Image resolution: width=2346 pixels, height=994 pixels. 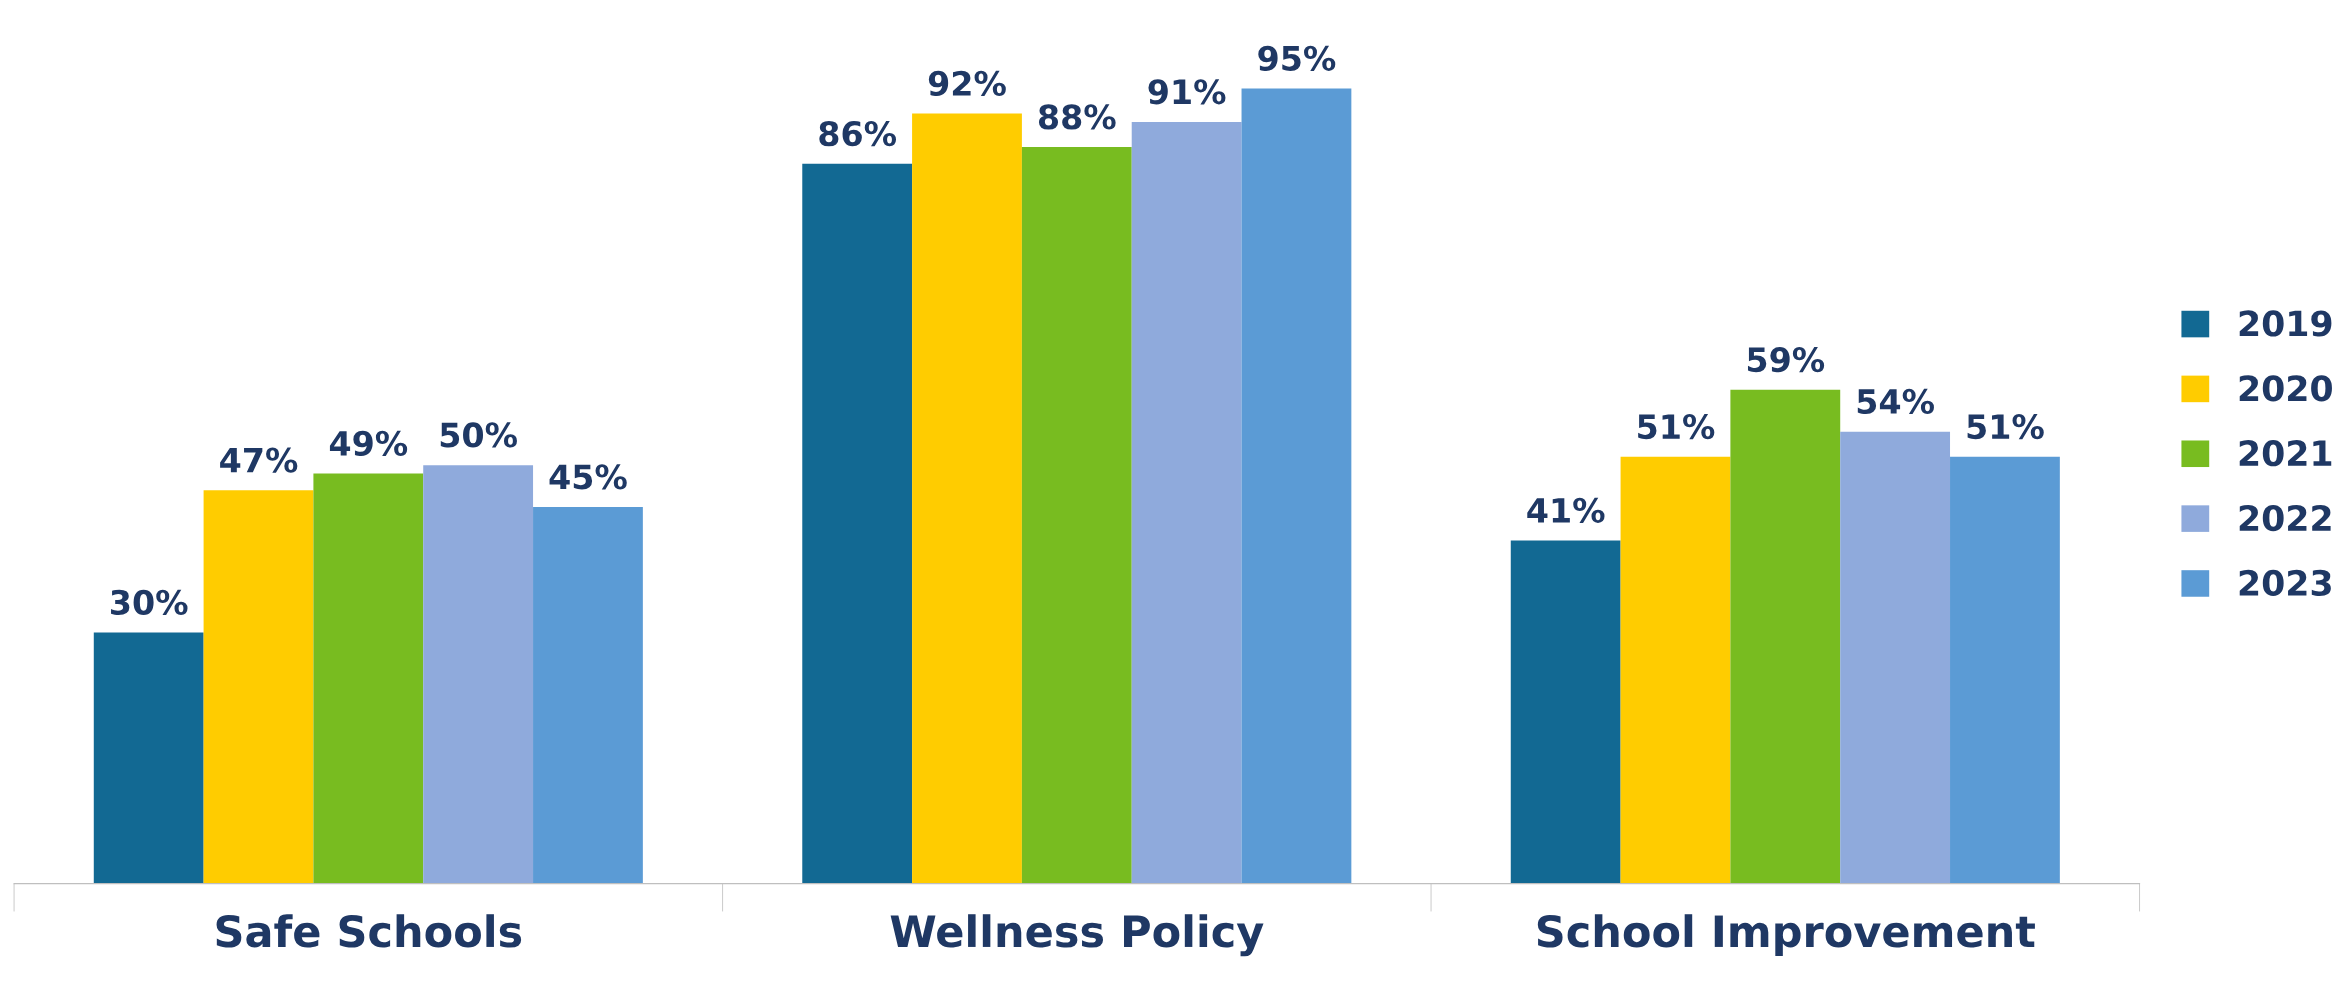 What do you see at coordinates (588, 477) in the screenshot?
I see `data-label: 45%` at bounding box center [588, 477].